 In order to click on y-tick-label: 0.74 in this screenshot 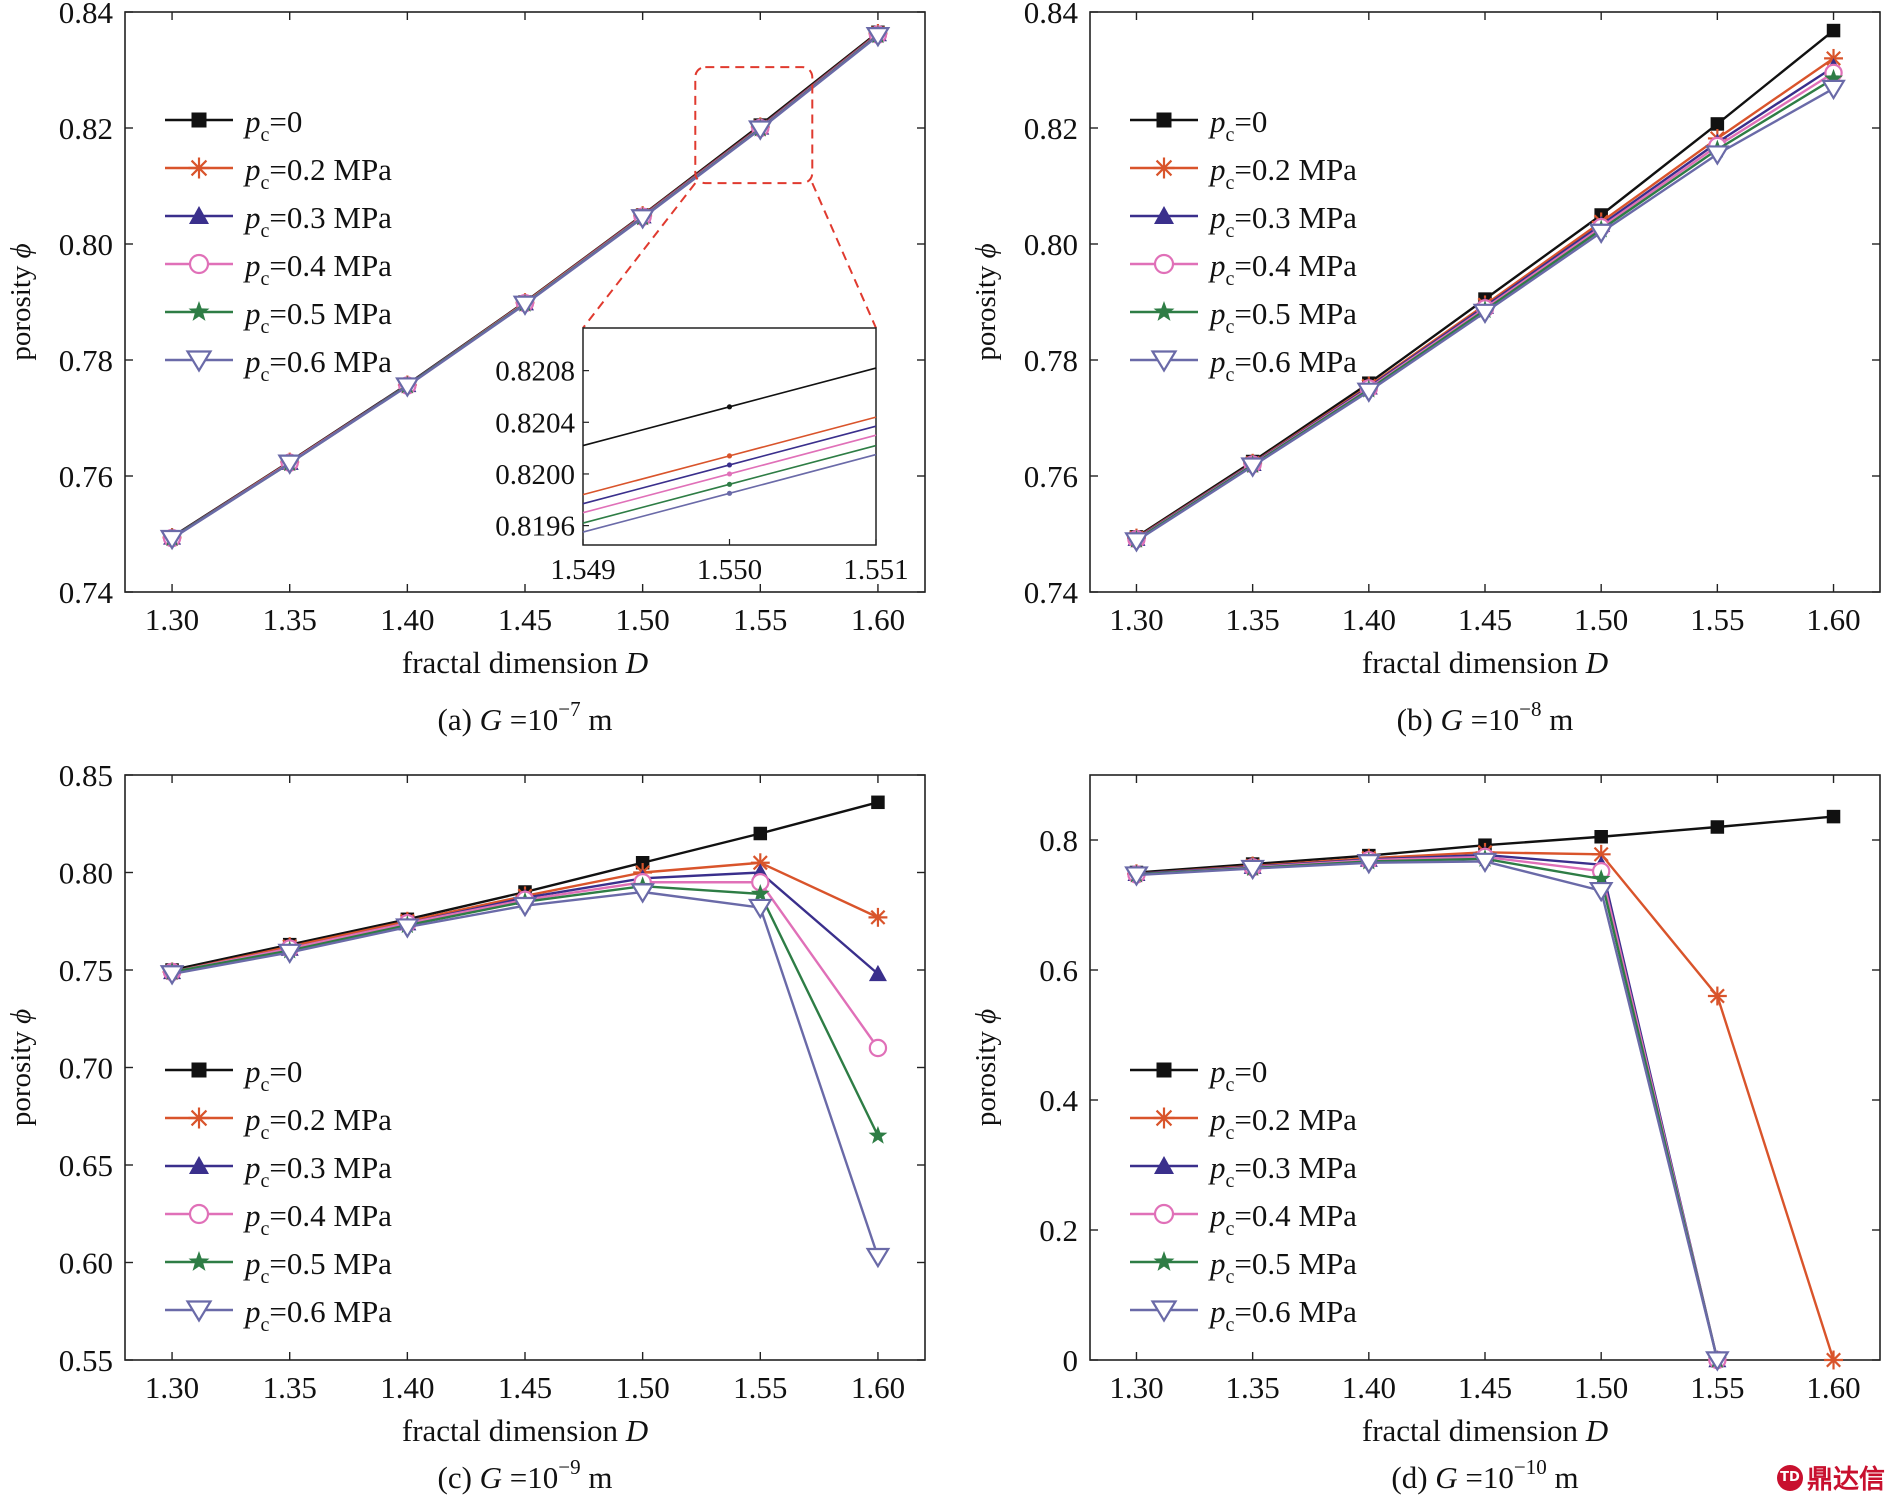, I will do `click(86, 592)`.